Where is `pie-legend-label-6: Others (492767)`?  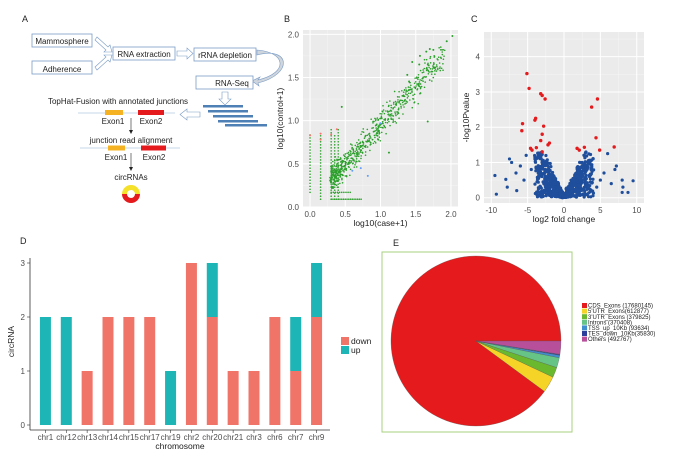
pie-legend-label-6: Others (492767) is located at coordinates (610, 340).